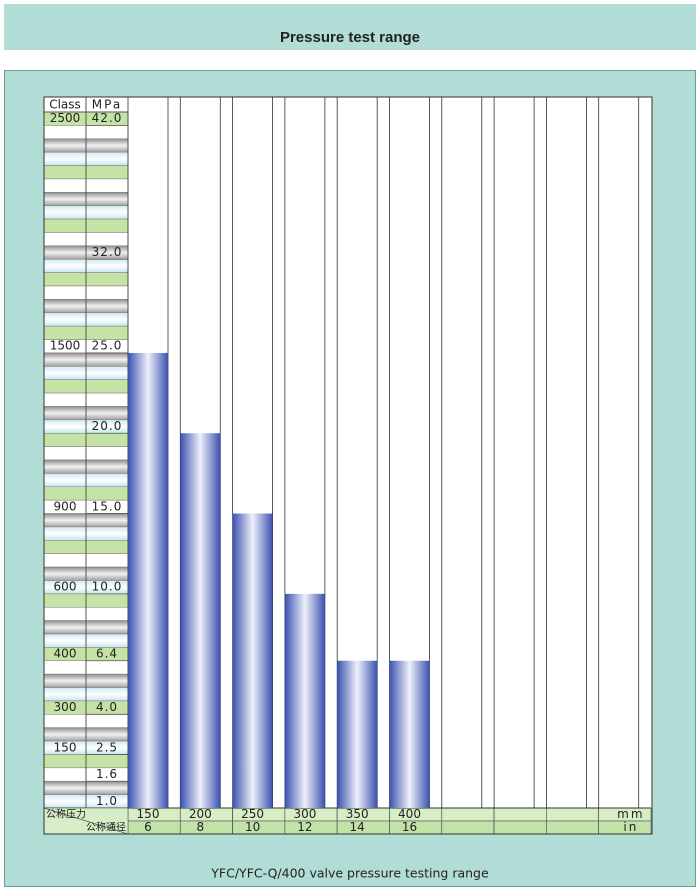  I want to click on x2-label: 公称通径, so click(106, 827).